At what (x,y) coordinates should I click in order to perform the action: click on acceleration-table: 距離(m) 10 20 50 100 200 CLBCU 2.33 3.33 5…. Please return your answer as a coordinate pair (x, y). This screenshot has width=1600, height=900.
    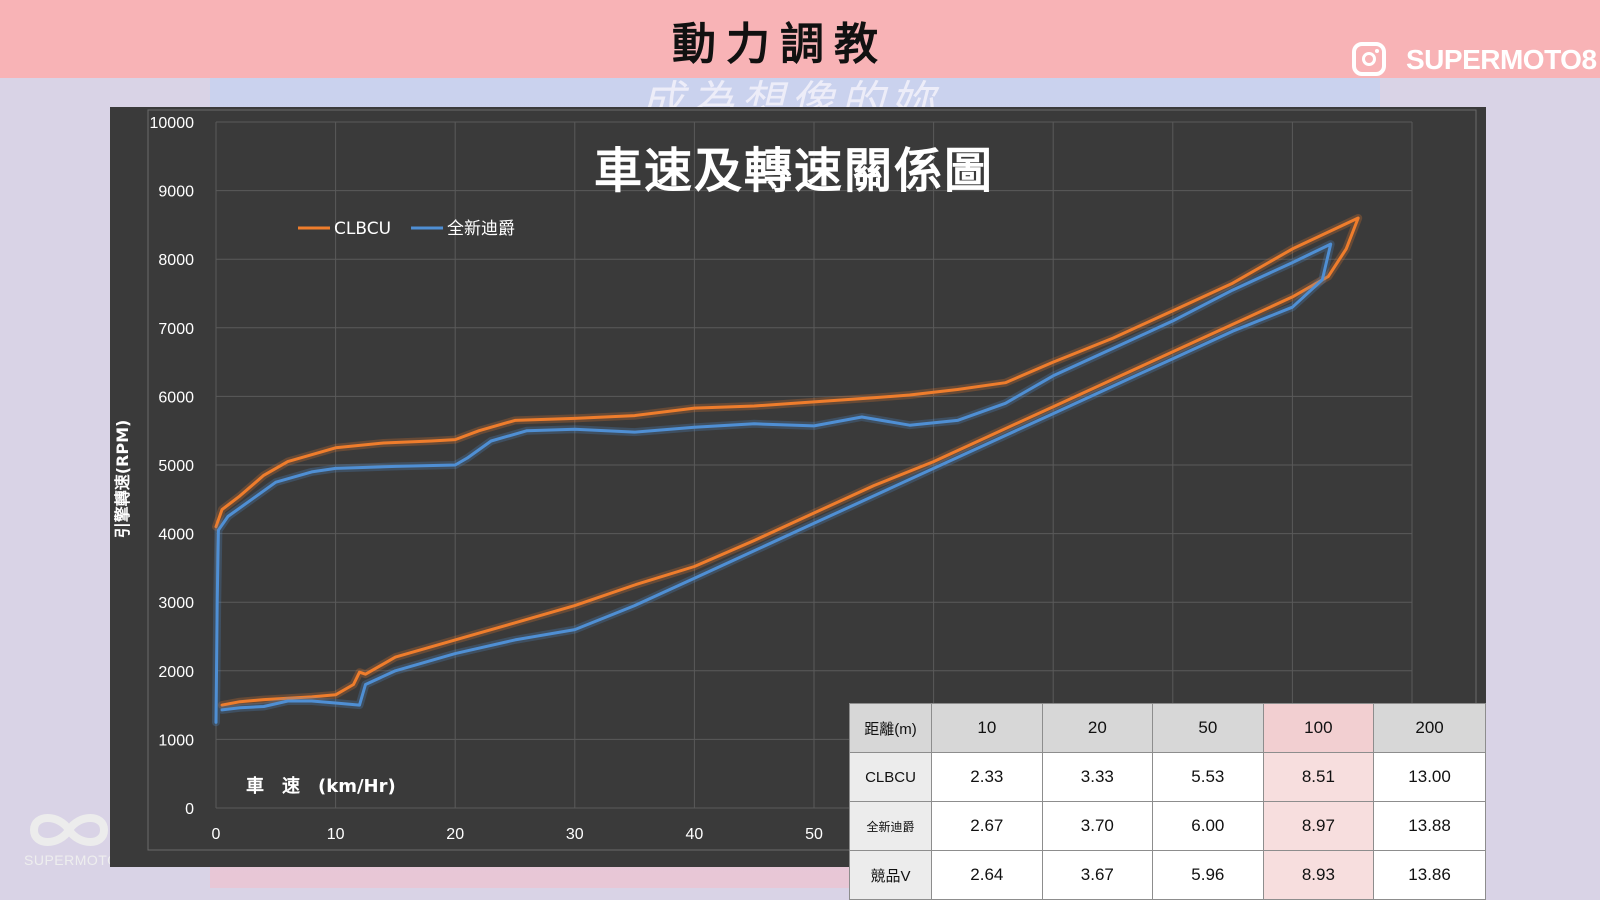
    Looking at the image, I should click on (1167, 801).